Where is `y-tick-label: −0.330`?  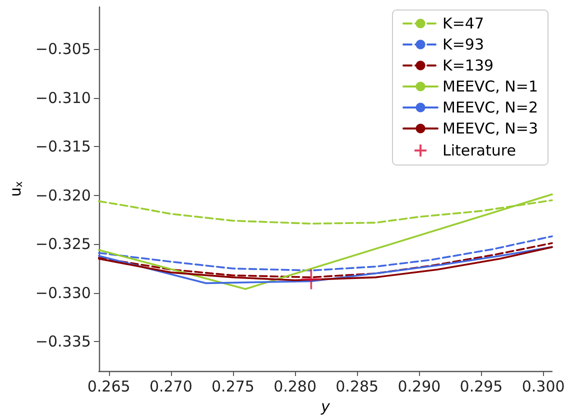
y-tick-label: −0.330 is located at coordinates (63, 293).